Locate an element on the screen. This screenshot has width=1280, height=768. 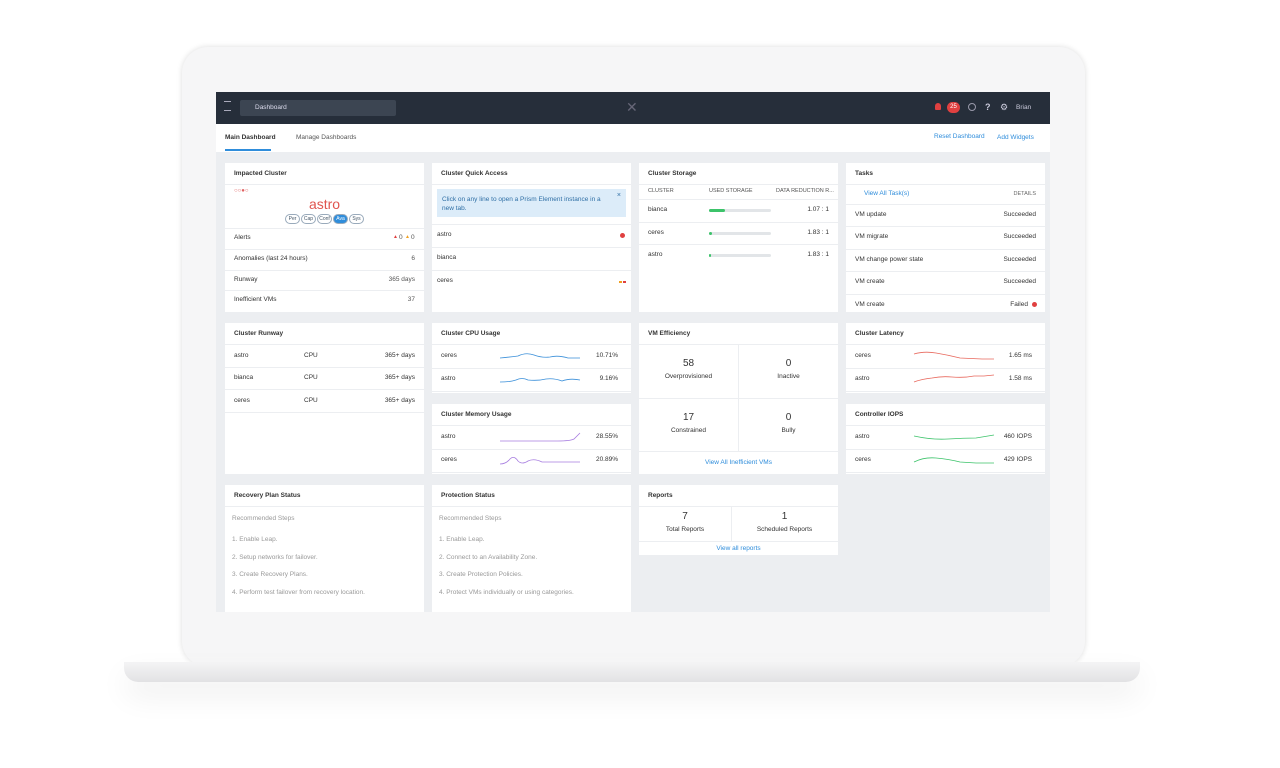
task-status: Succeeded is located at coordinates (1019, 237).